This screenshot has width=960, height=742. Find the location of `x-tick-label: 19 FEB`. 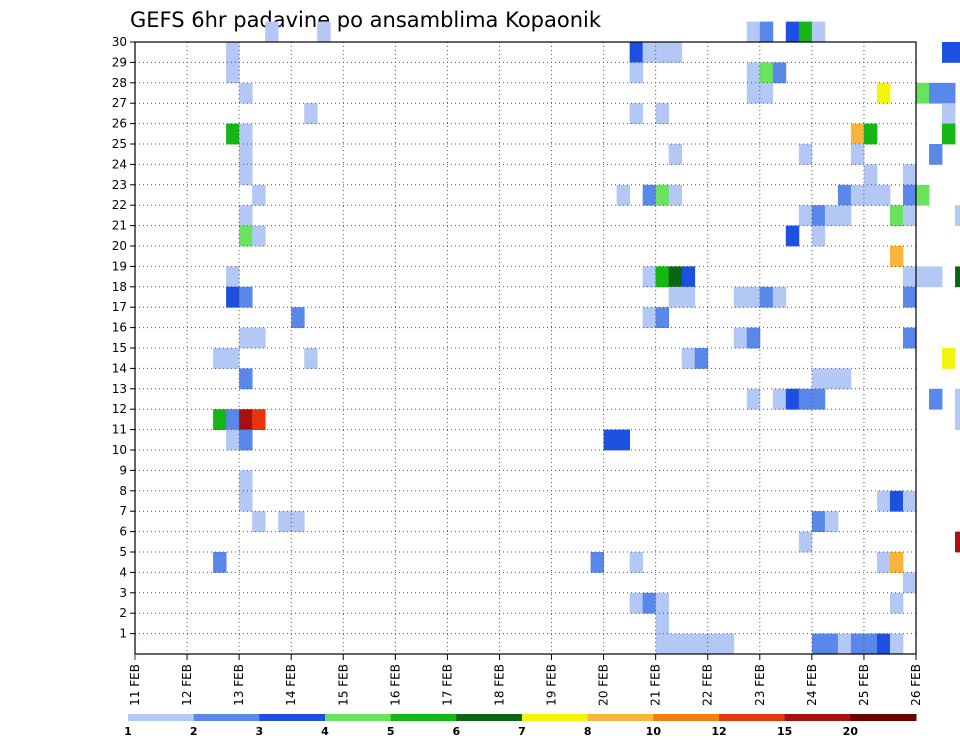

x-tick-label: 19 FEB is located at coordinates (552, 685).